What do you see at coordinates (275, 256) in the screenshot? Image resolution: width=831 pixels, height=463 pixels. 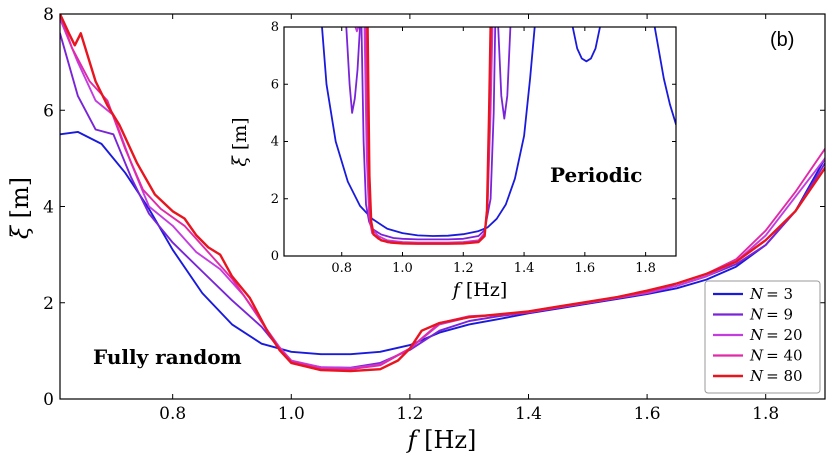 I see `inset-y-tick-label: 0` at bounding box center [275, 256].